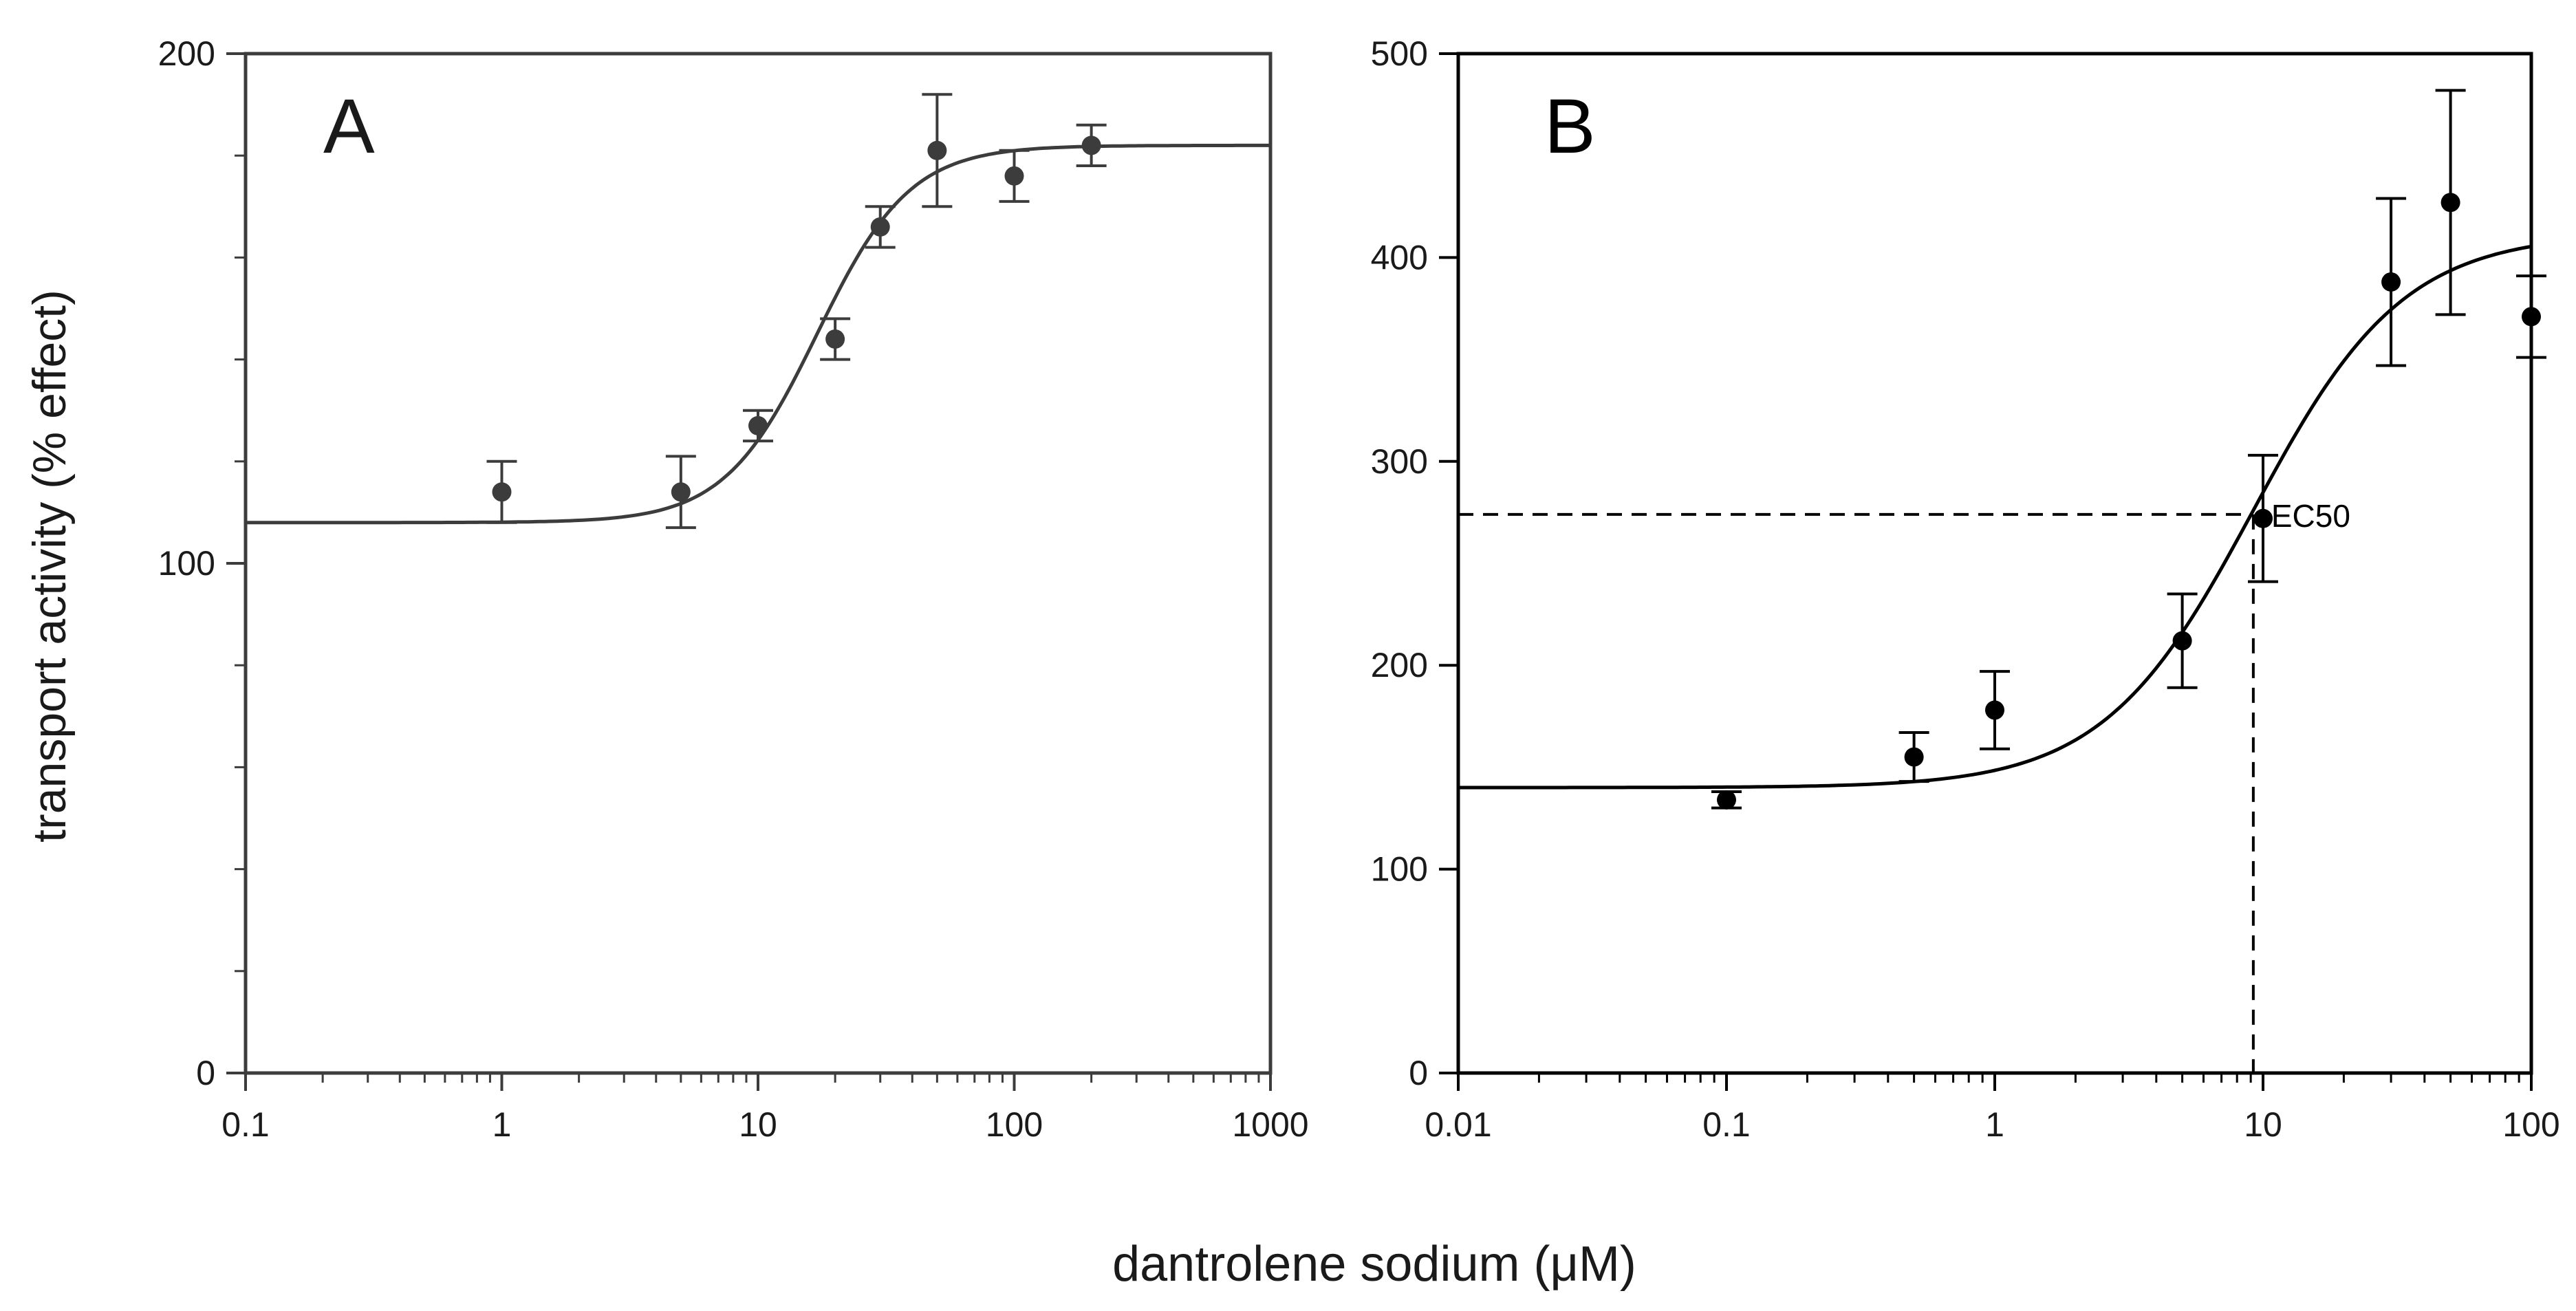 This screenshot has width=2576, height=1311. Describe the element at coordinates (1419, 1073) in the screenshot. I see `y-tick-label-b: 0` at that location.